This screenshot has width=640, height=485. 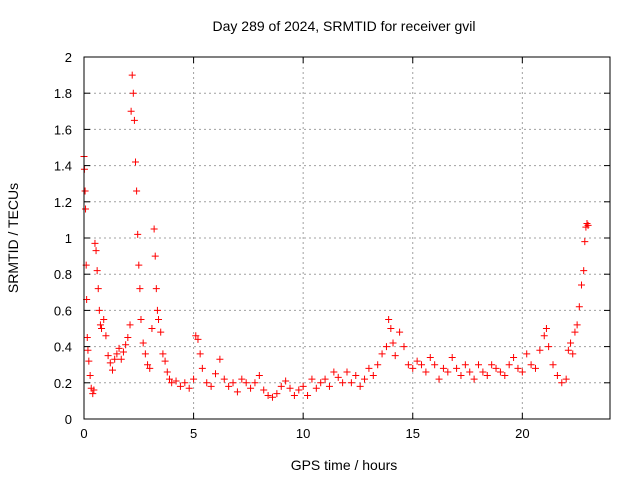 I want to click on y-tick-label: 0.6, so click(x=63, y=310).